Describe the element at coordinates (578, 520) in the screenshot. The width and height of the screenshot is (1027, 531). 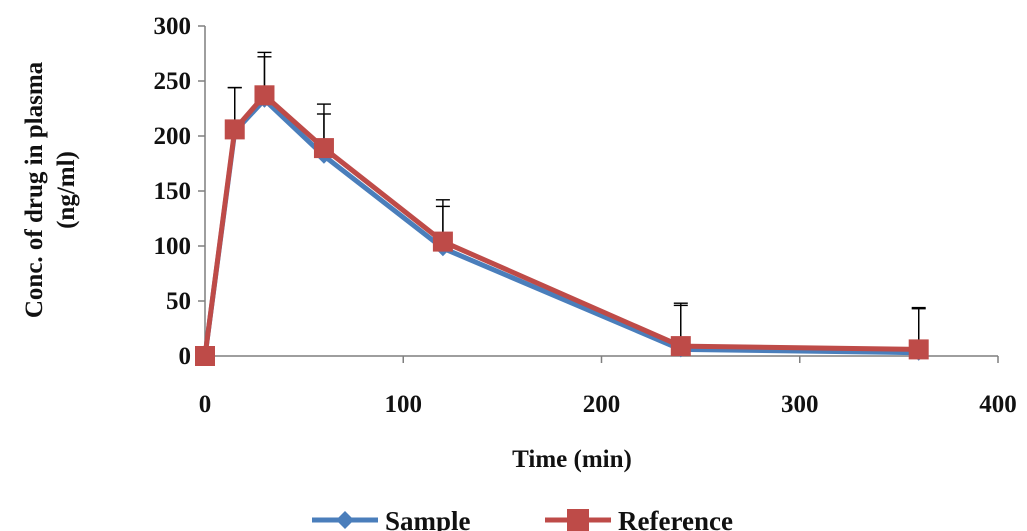
I see `legend-marker-reference` at that location.